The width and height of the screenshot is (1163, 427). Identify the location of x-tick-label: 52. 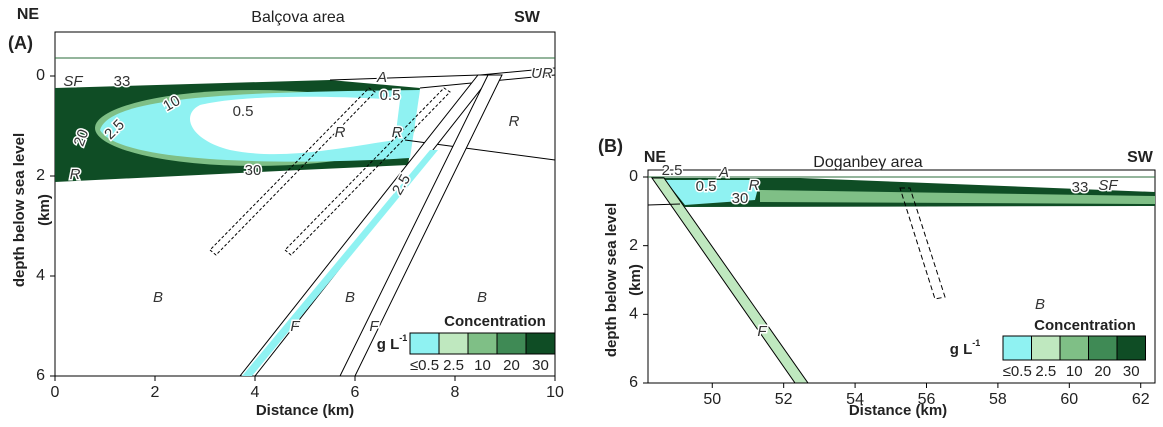
(784, 399).